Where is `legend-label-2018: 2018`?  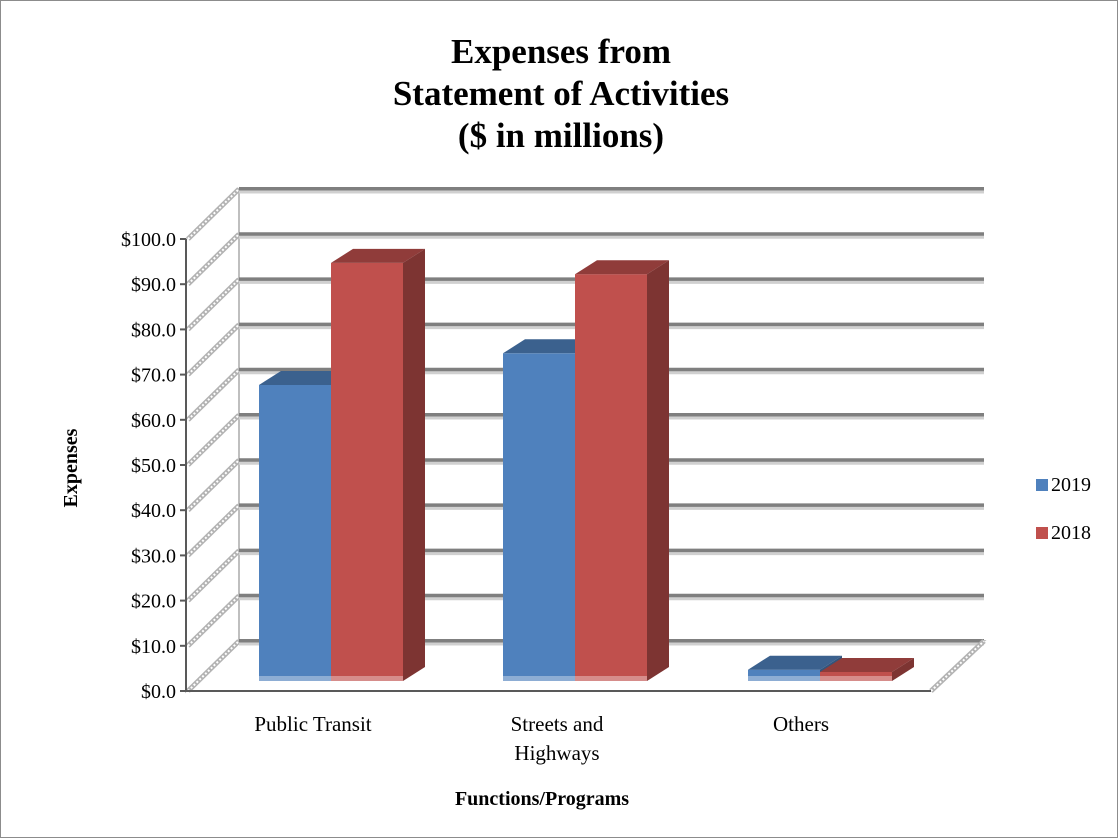 legend-label-2018: 2018 is located at coordinates (1071, 533).